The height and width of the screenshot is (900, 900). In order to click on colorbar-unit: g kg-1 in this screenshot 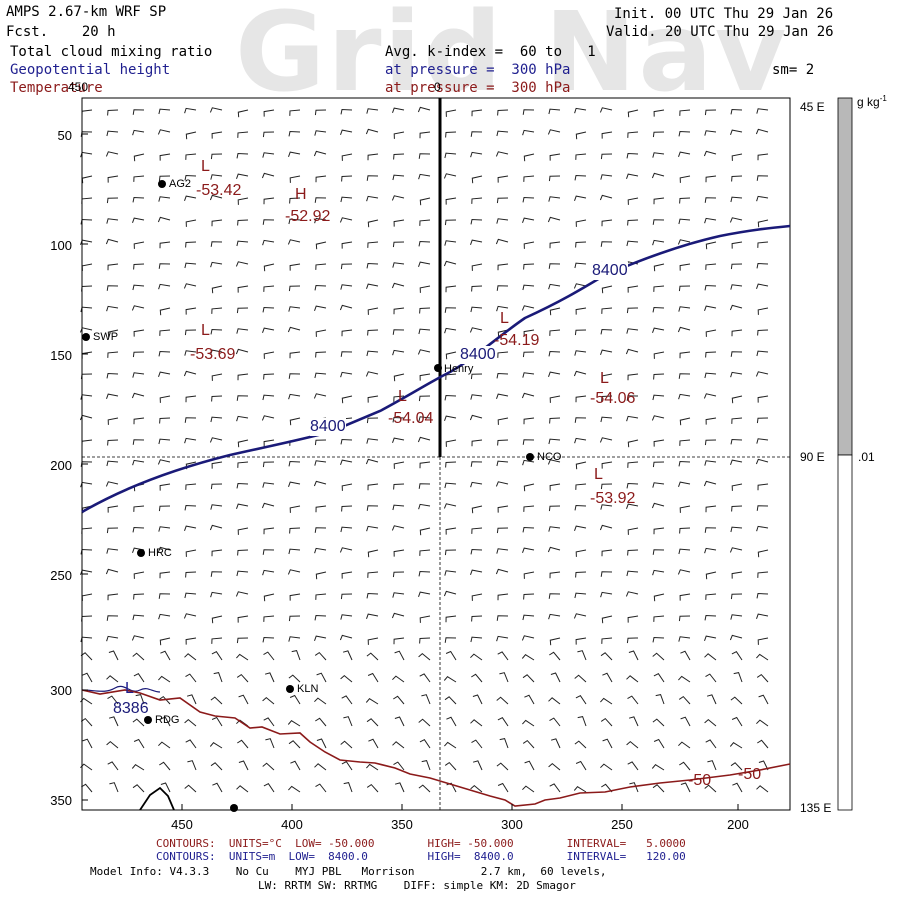, I will do `click(872, 101)`.